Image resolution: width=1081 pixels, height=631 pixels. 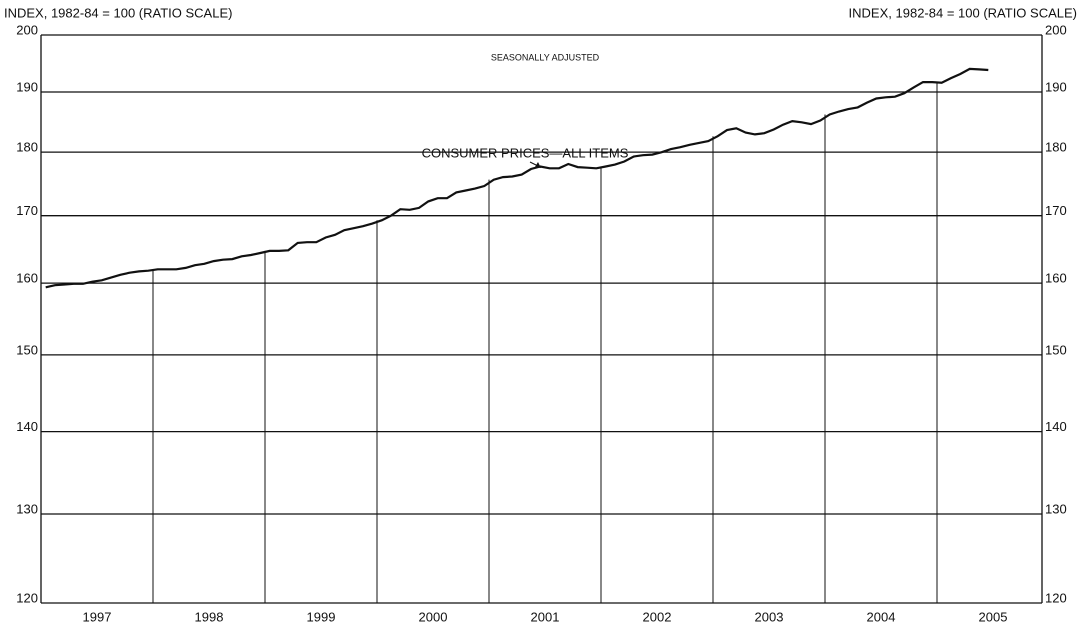 What do you see at coordinates (27, 86) in the screenshot?
I see `y-tick-label-left: 190` at bounding box center [27, 86].